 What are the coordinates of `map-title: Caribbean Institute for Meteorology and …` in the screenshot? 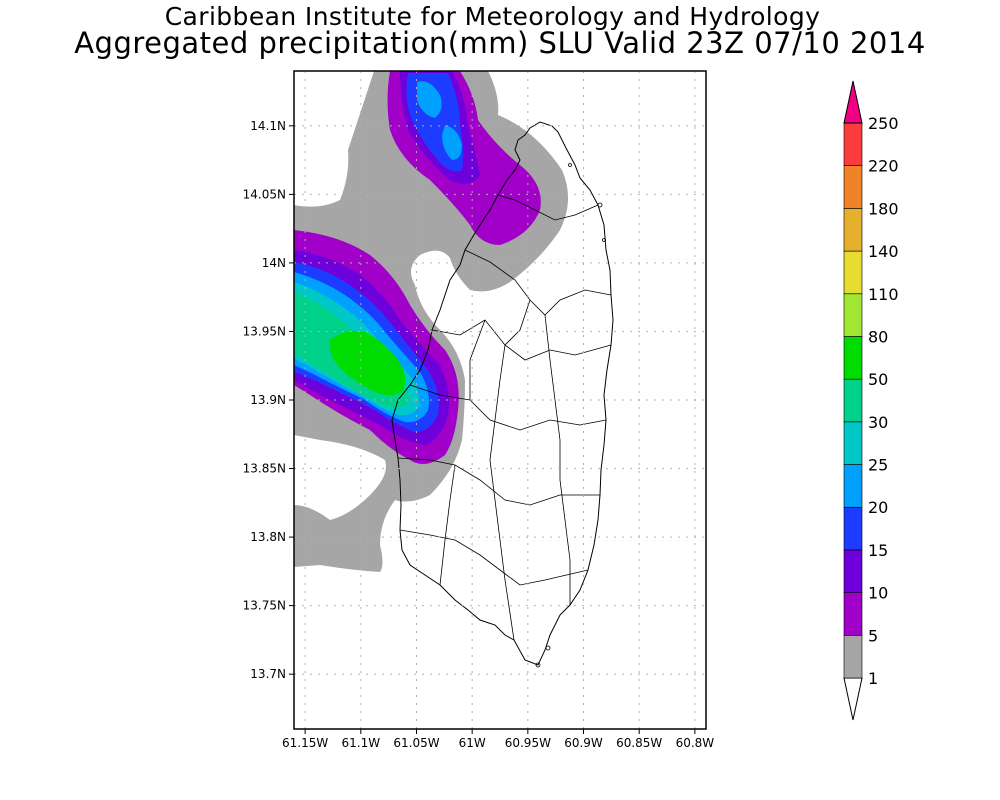 It's located at (492, 16).